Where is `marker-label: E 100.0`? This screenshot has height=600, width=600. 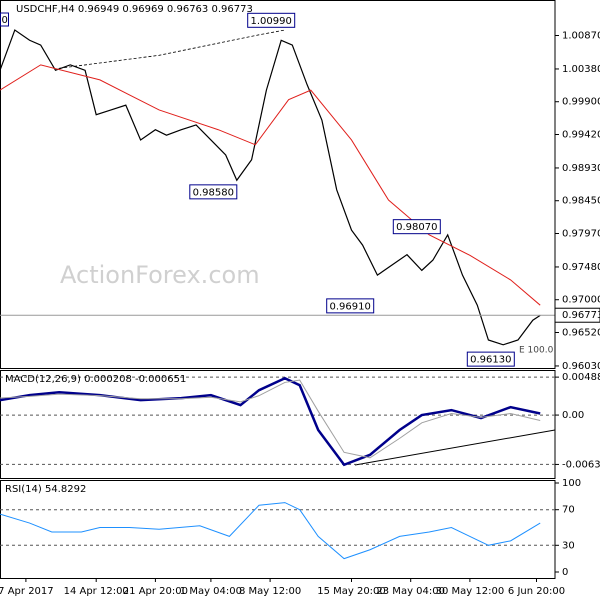 marker-label: E 100.0 is located at coordinates (536, 351).